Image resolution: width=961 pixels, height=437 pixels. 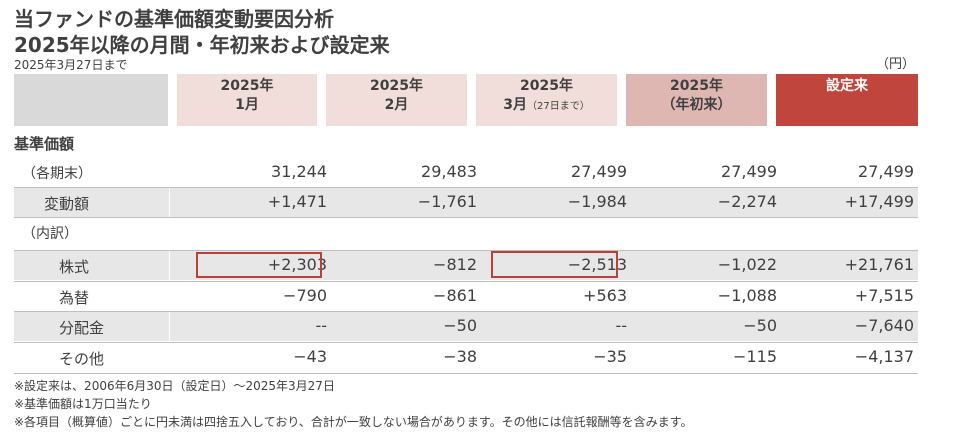 What do you see at coordinates (886, 171) in the screenshot?
I see `cell-period-end-inception: 27,499` at bounding box center [886, 171].